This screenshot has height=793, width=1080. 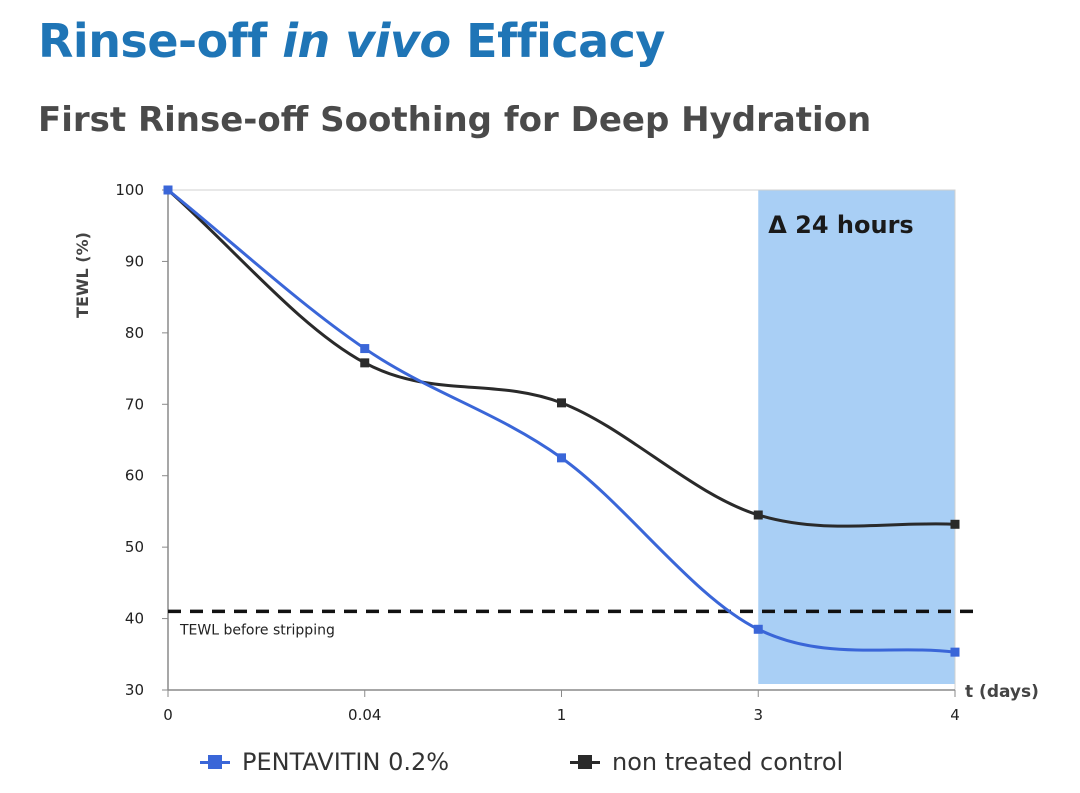 I want to click on y-tick-label: 100, so click(x=129, y=190).